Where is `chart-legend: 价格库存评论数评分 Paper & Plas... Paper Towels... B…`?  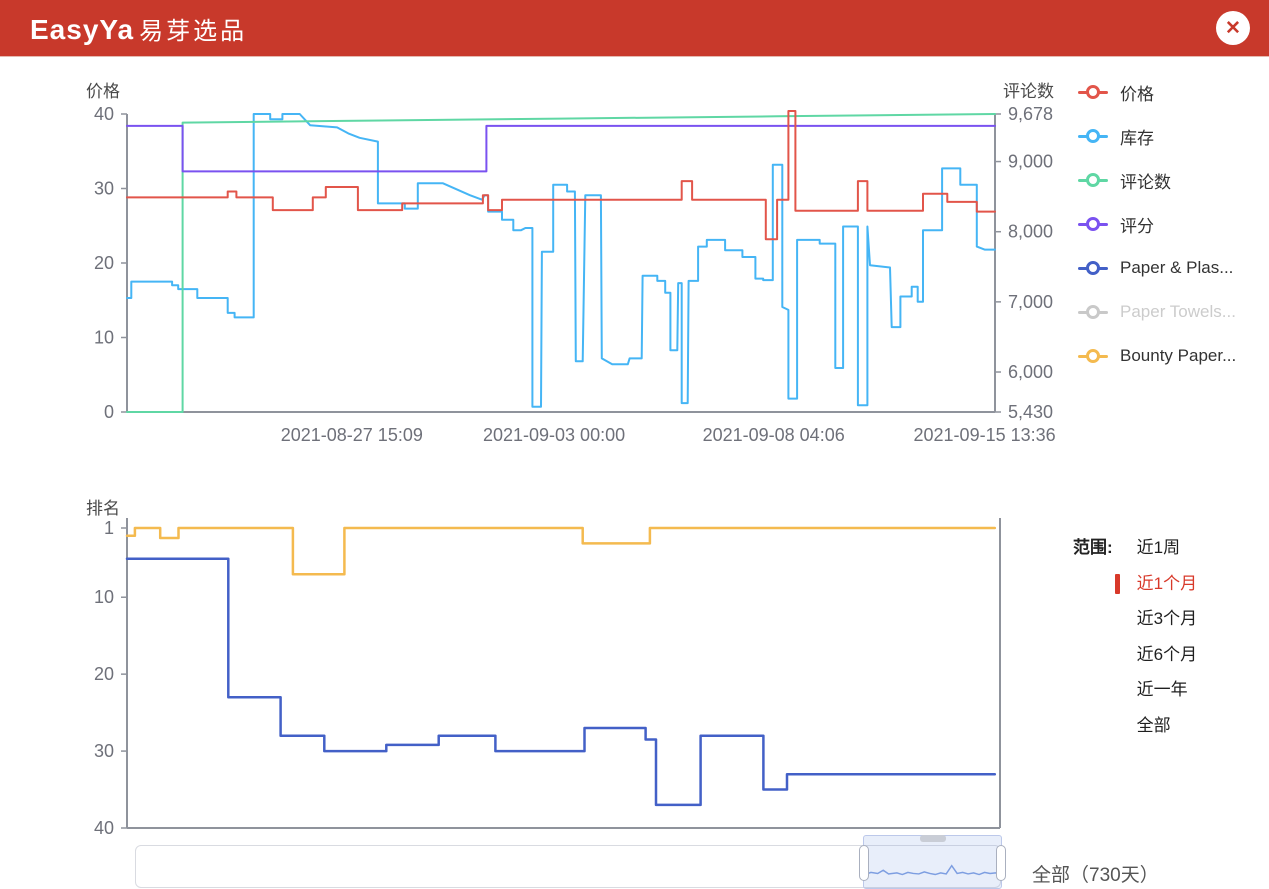
chart-legend: 价格库存评论数评分 Paper & Plas... Paper Towels... B… is located at coordinates (1157, 224).